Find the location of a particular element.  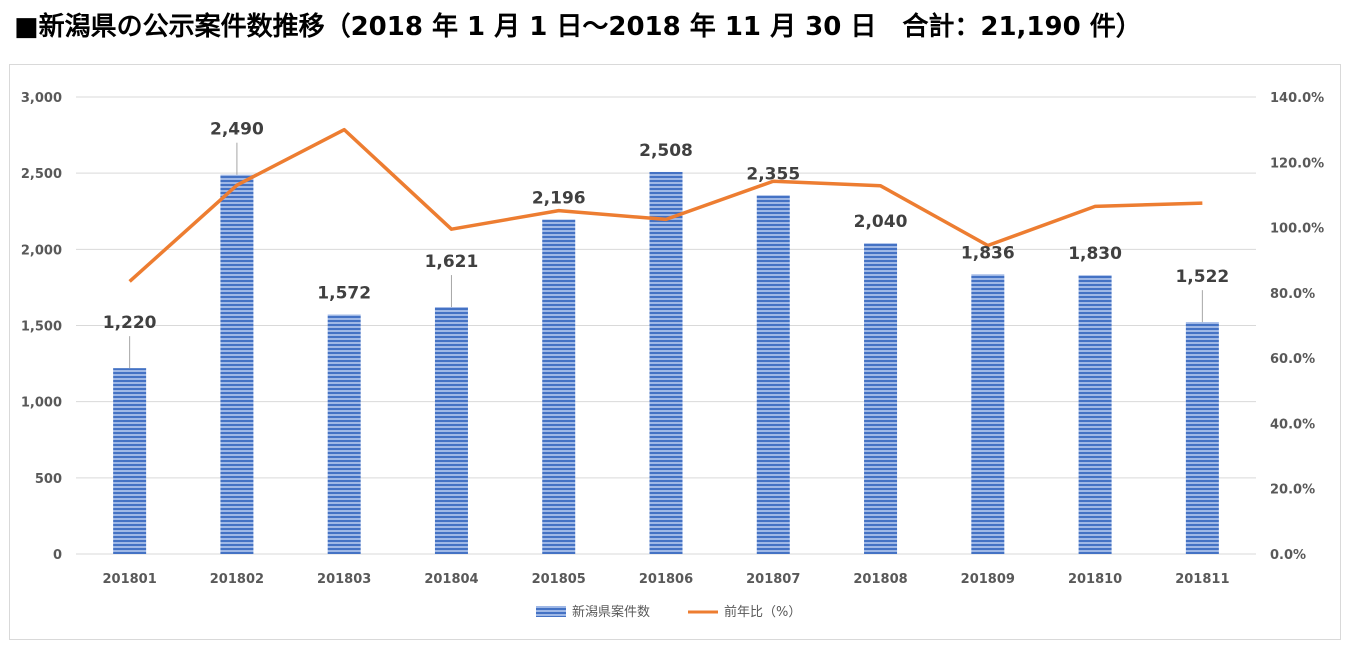

data-label: 2,508 is located at coordinates (666, 151).